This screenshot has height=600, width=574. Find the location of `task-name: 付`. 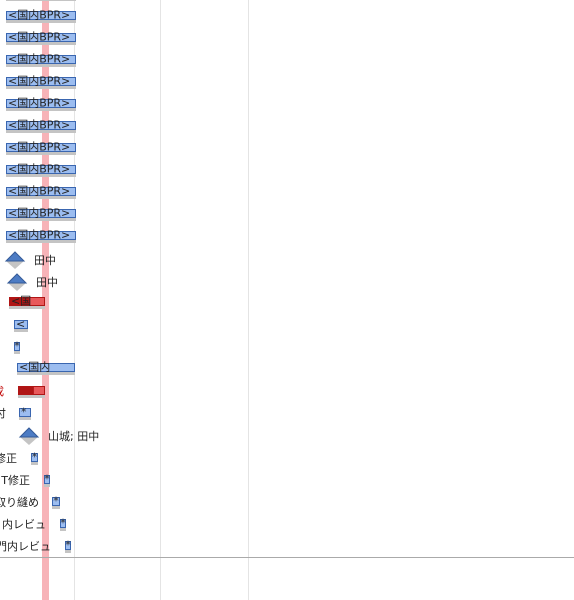

task-name: 付 is located at coordinates (3, 413).